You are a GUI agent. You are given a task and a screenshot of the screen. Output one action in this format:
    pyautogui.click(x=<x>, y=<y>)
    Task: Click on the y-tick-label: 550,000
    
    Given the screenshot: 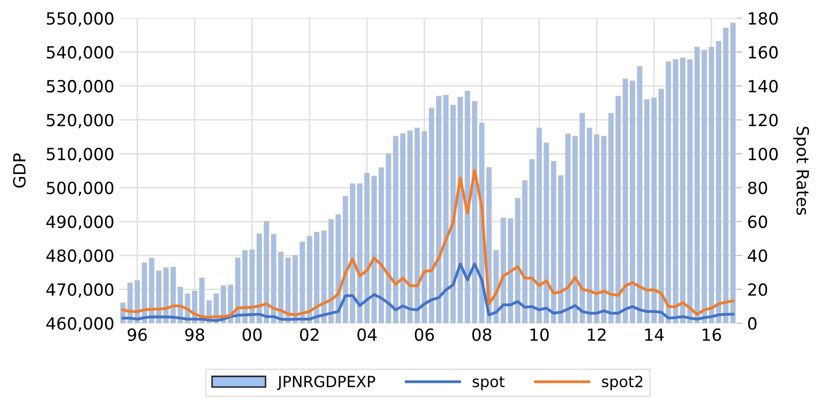 What is the action you would take?
    pyautogui.click(x=80, y=19)
    